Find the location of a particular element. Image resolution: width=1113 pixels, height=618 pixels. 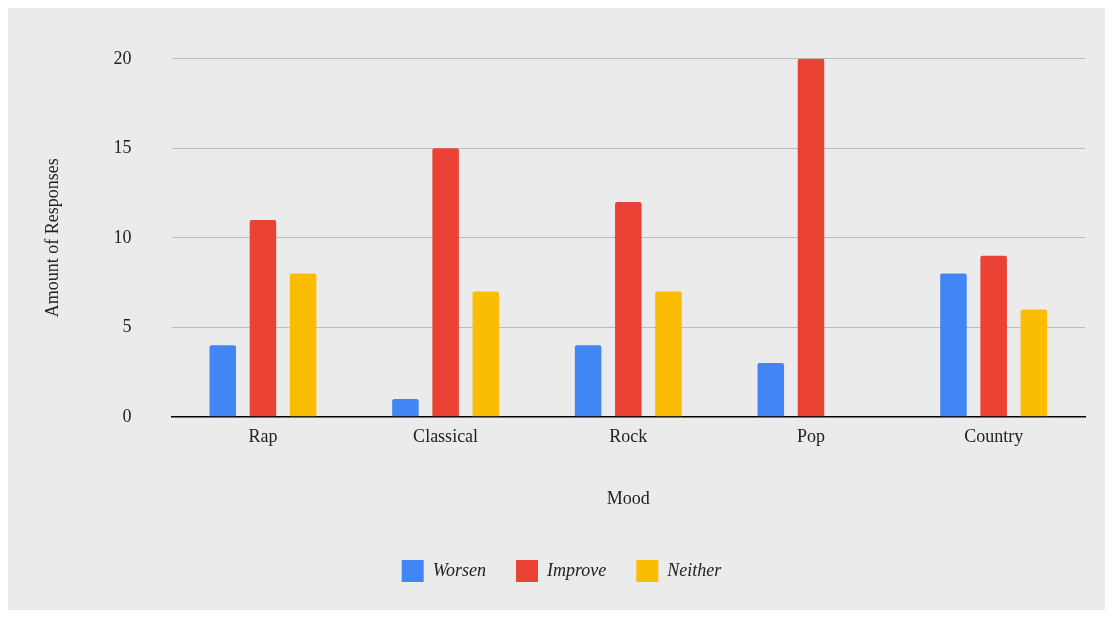

y-tick-label: 10 is located at coordinates (122, 236).